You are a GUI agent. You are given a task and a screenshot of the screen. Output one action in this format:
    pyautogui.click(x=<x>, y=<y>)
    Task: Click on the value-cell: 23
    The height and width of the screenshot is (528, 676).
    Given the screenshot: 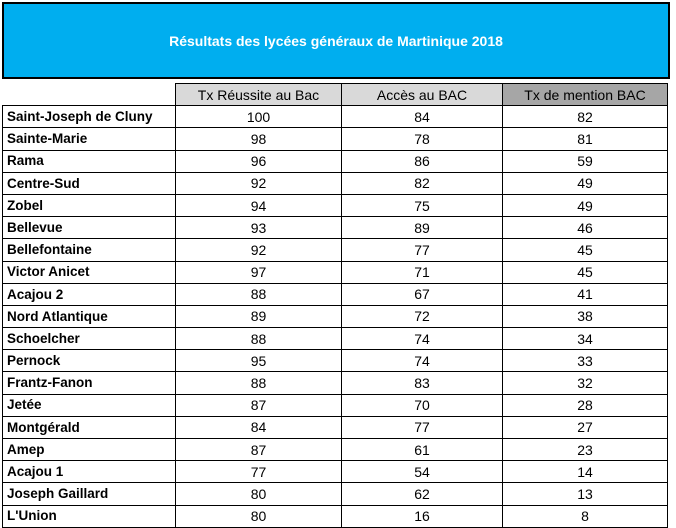 What is the action you would take?
    pyautogui.click(x=585, y=449)
    